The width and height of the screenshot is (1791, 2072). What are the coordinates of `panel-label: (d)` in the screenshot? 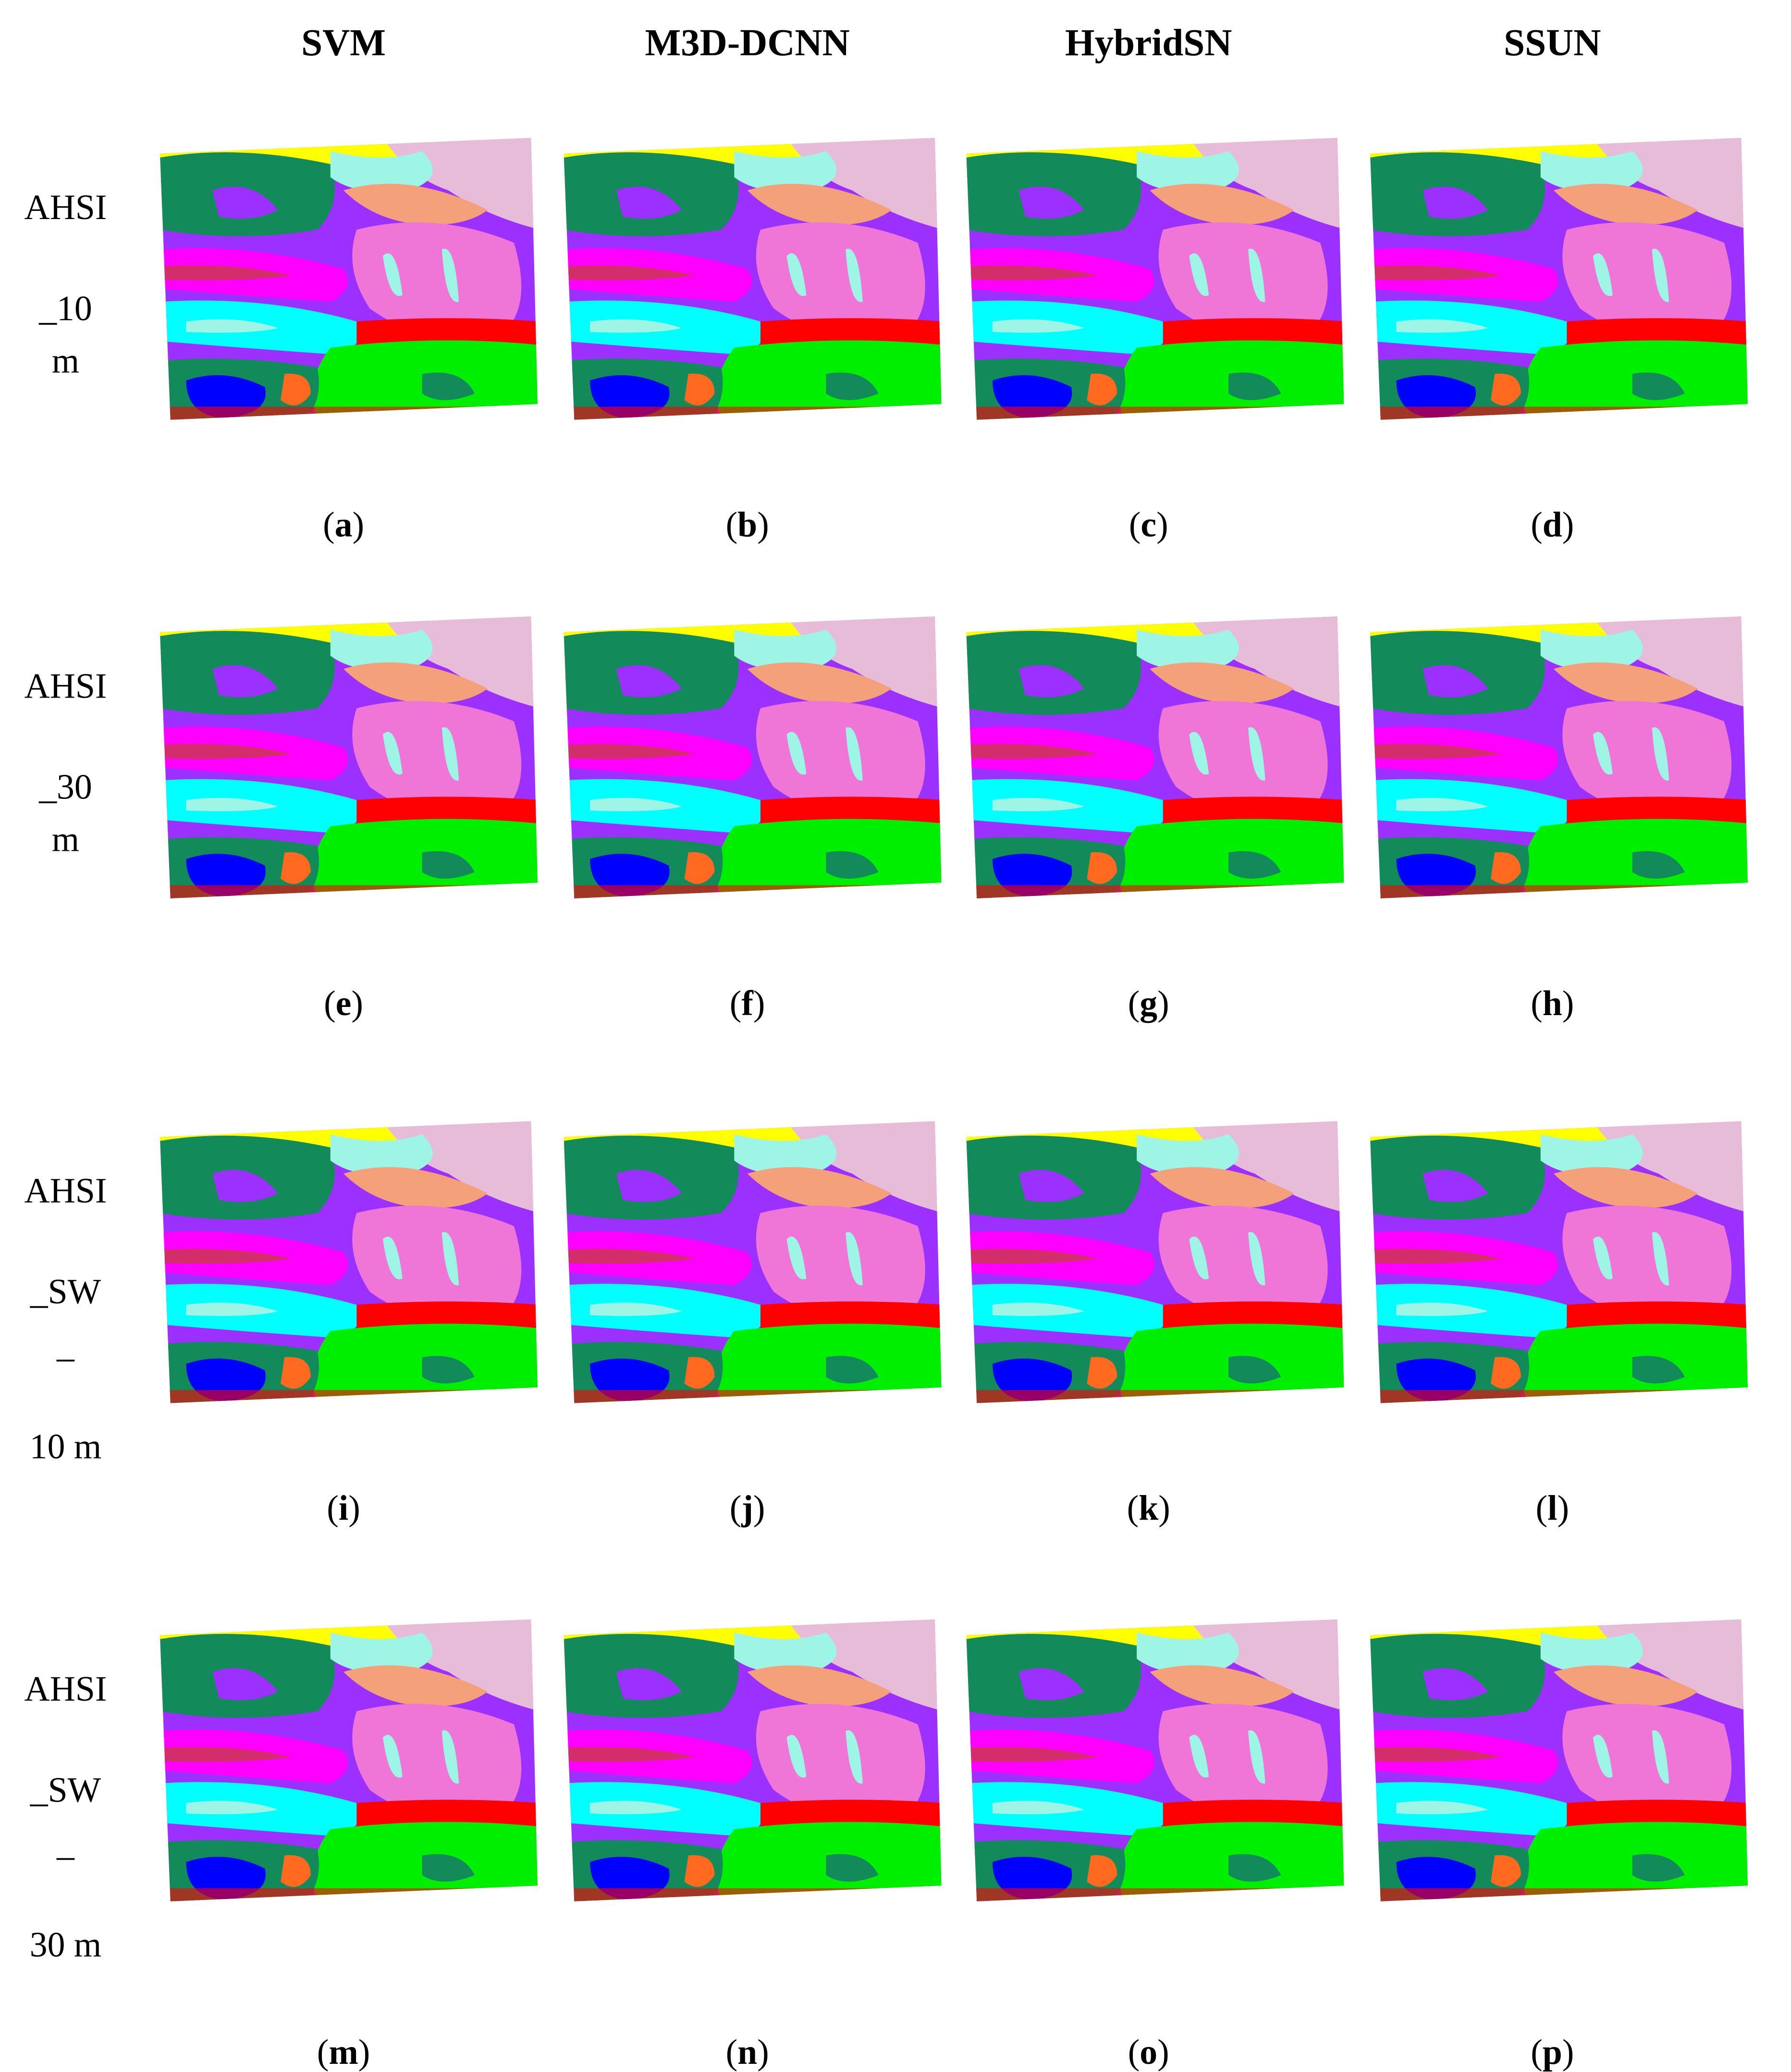 It's located at (1552, 524).